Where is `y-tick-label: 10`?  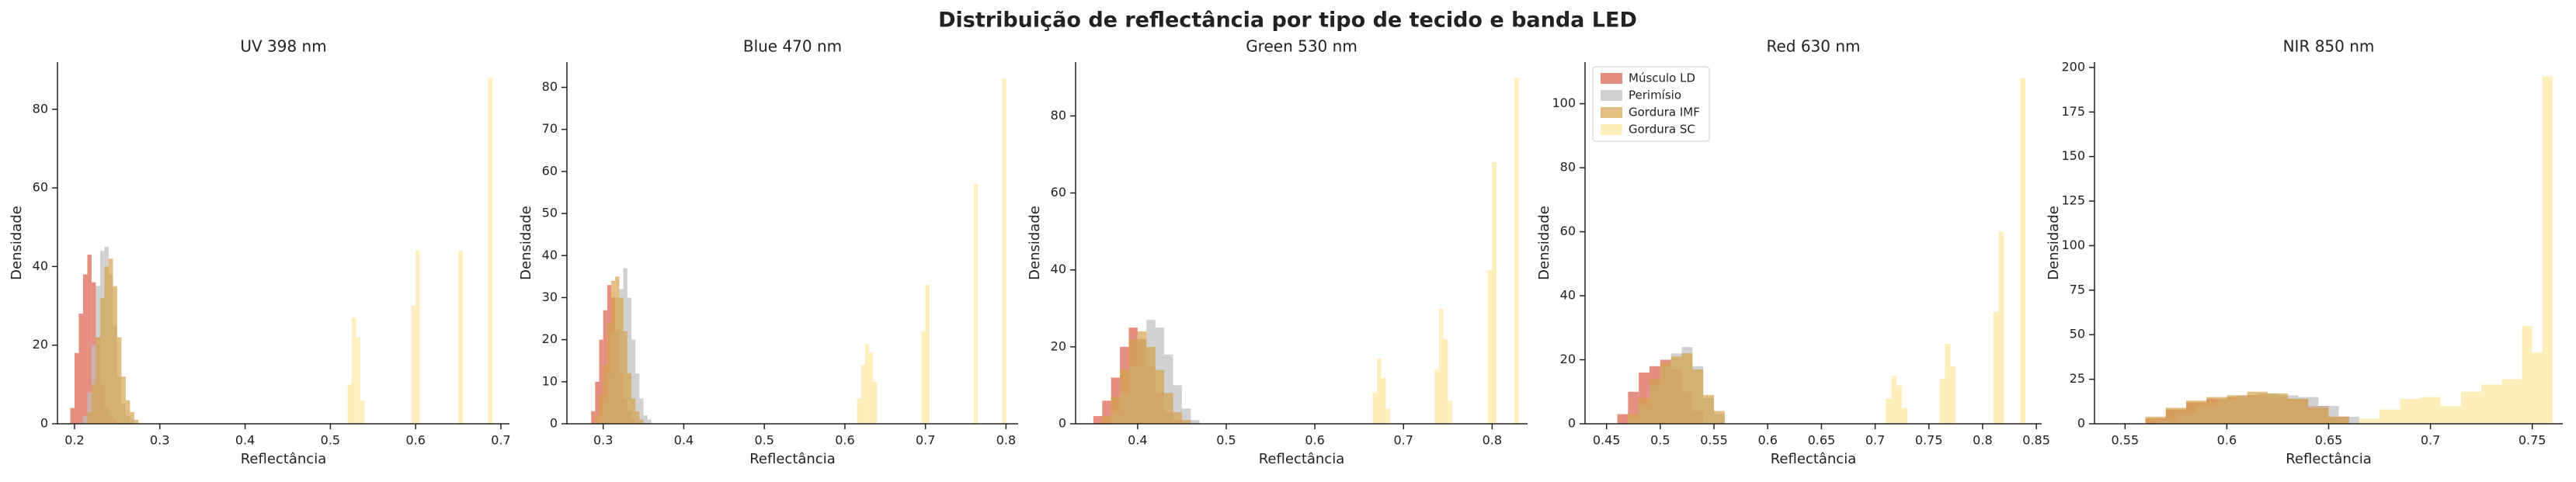
y-tick-label: 10 is located at coordinates (550, 381).